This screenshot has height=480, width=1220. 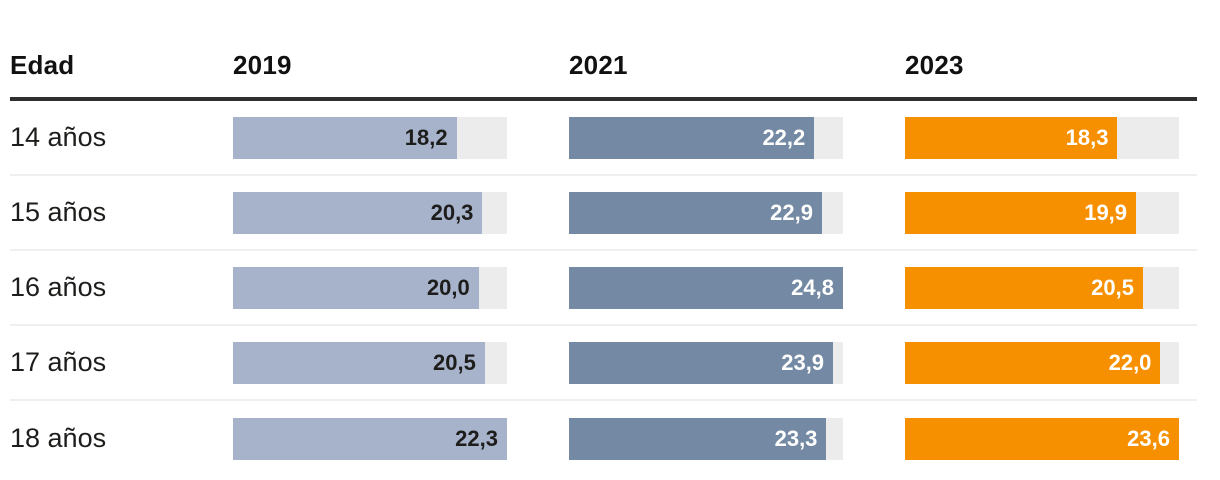 I want to click on bar: 24,8, so click(x=706, y=287).